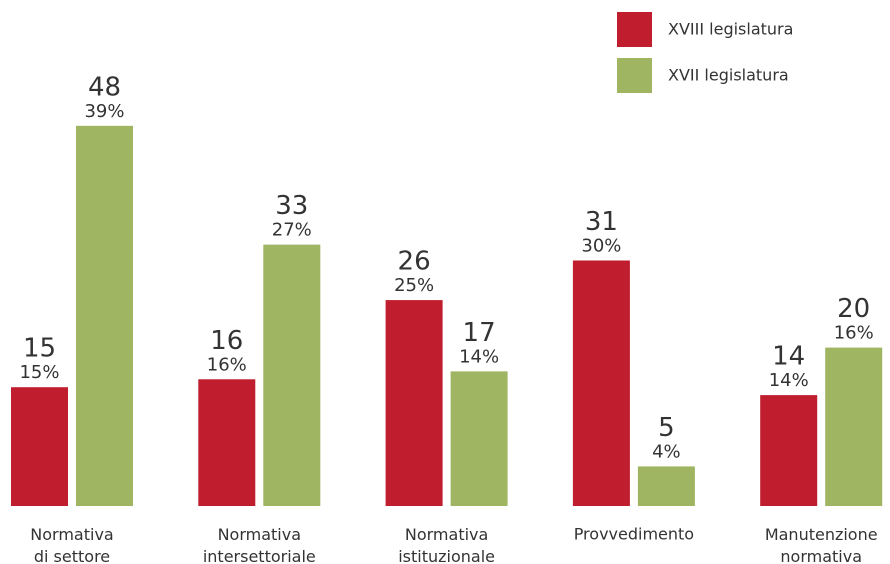 Image resolution: width=890 pixels, height=564 pixels. I want to click on percent-label: 4%, so click(666, 451).